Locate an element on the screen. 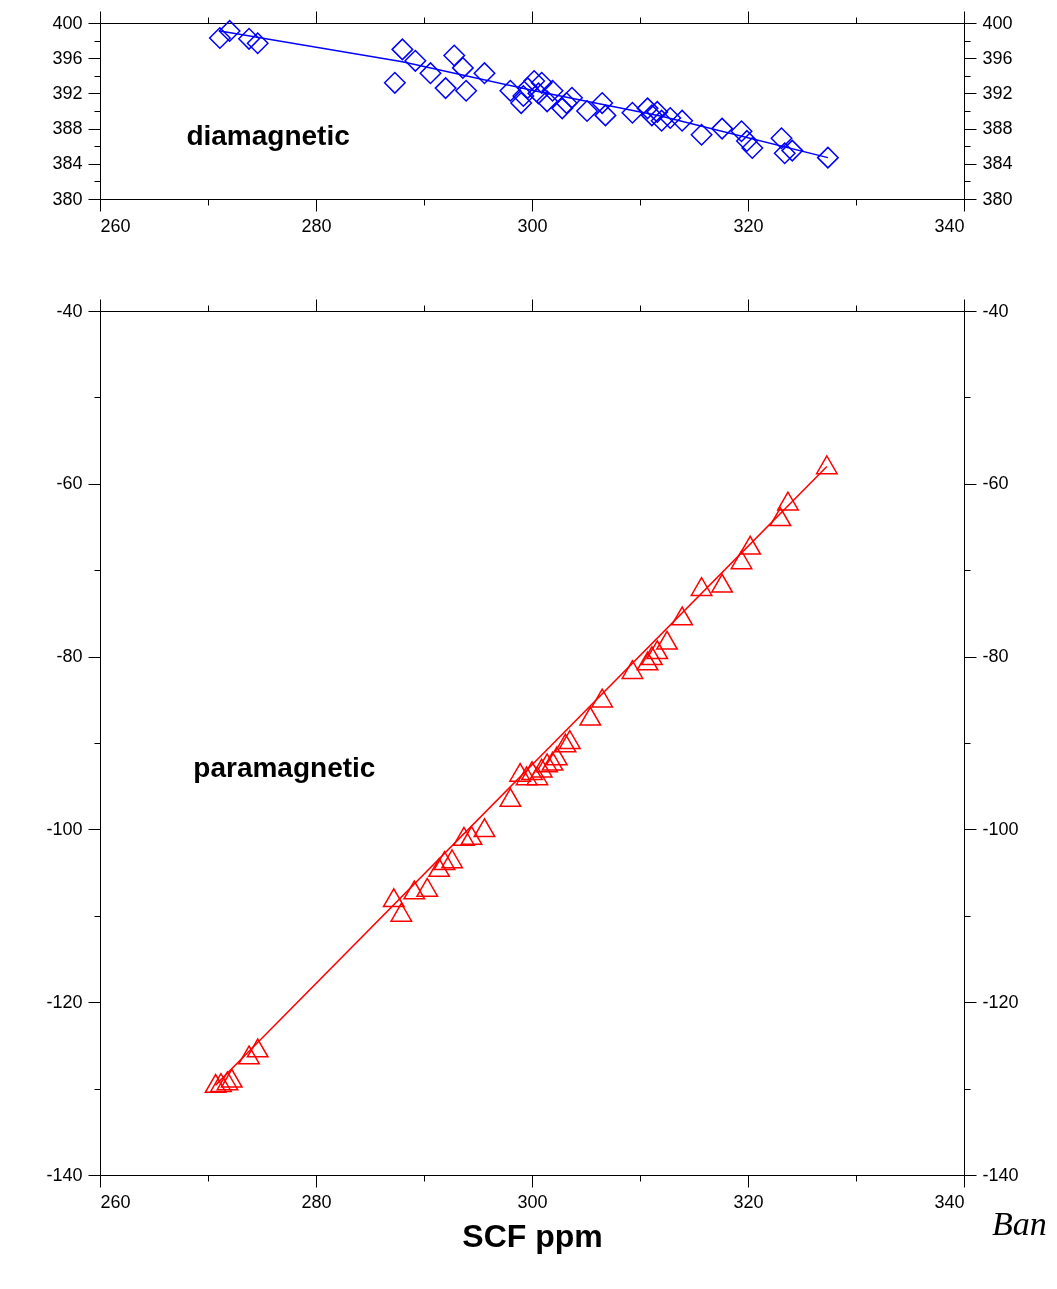  y2-tick-label: 400 is located at coordinates (997, 22).